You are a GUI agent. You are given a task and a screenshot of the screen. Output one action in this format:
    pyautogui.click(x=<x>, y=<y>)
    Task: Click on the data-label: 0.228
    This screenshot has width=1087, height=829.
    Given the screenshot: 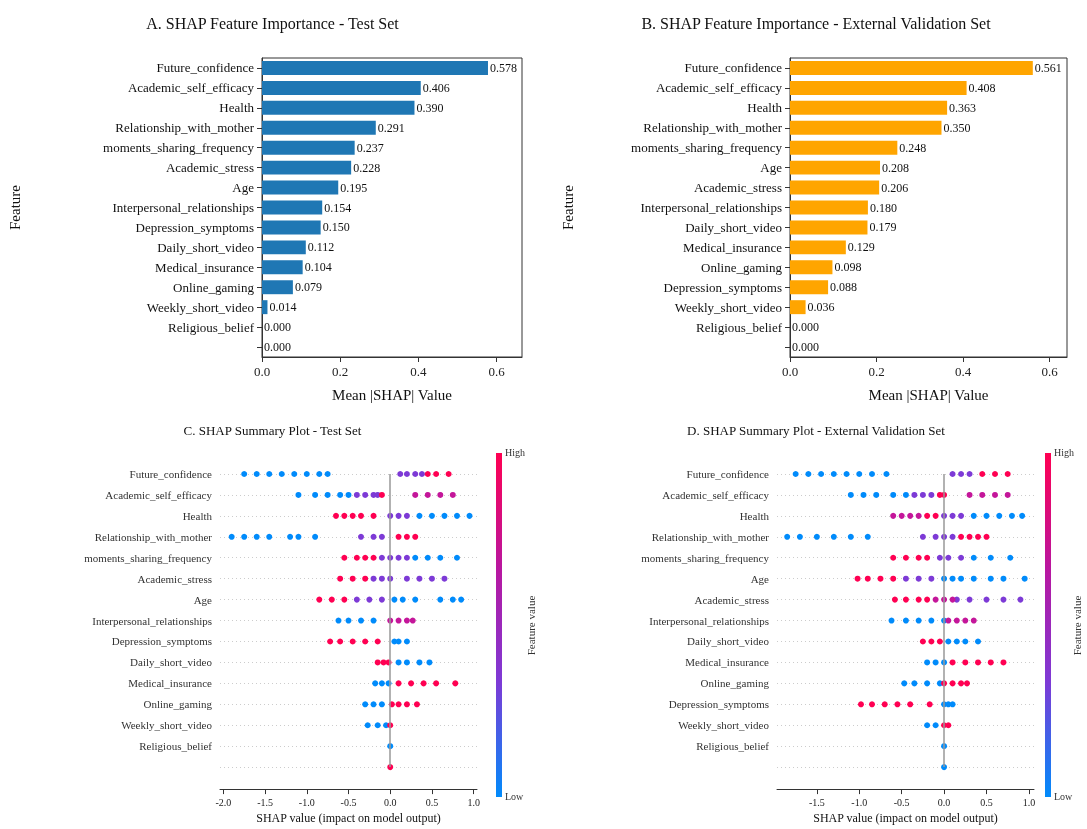 What is the action you would take?
    pyautogui.click(x=367, y=167)
    